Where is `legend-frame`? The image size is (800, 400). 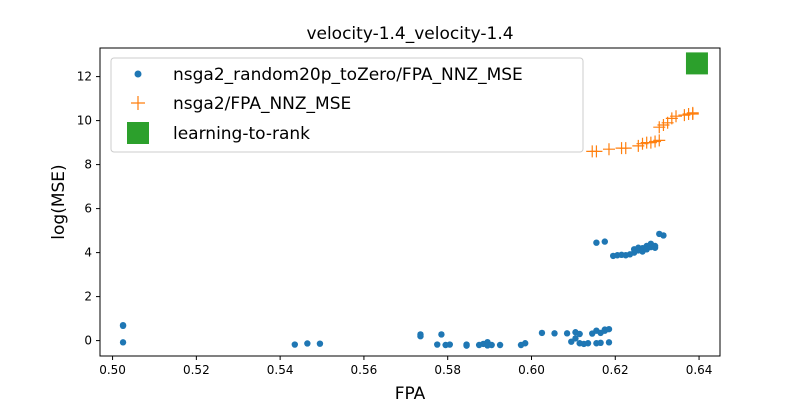
legend-frame is located at coordinates (347, 105).